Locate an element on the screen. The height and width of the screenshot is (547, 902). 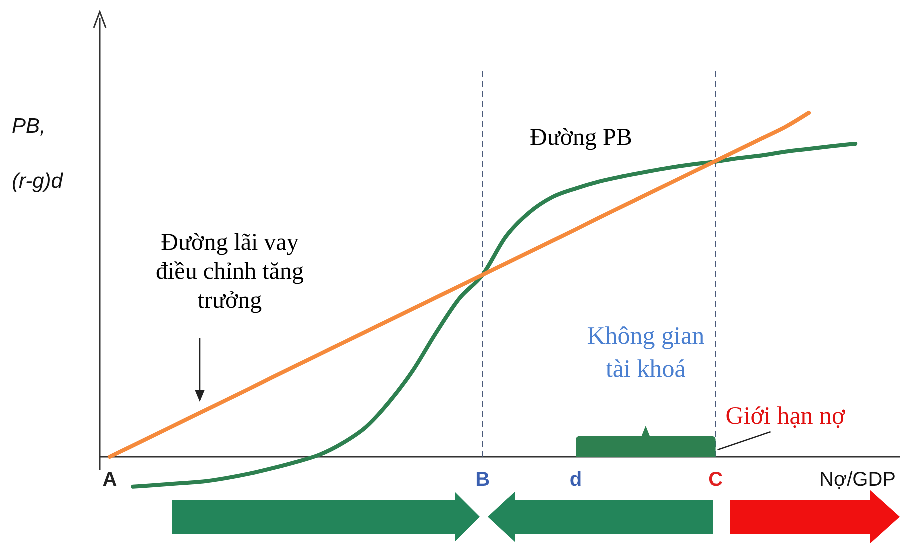
annotation: Không gian tài khoá is located at coordinates (646, 353).